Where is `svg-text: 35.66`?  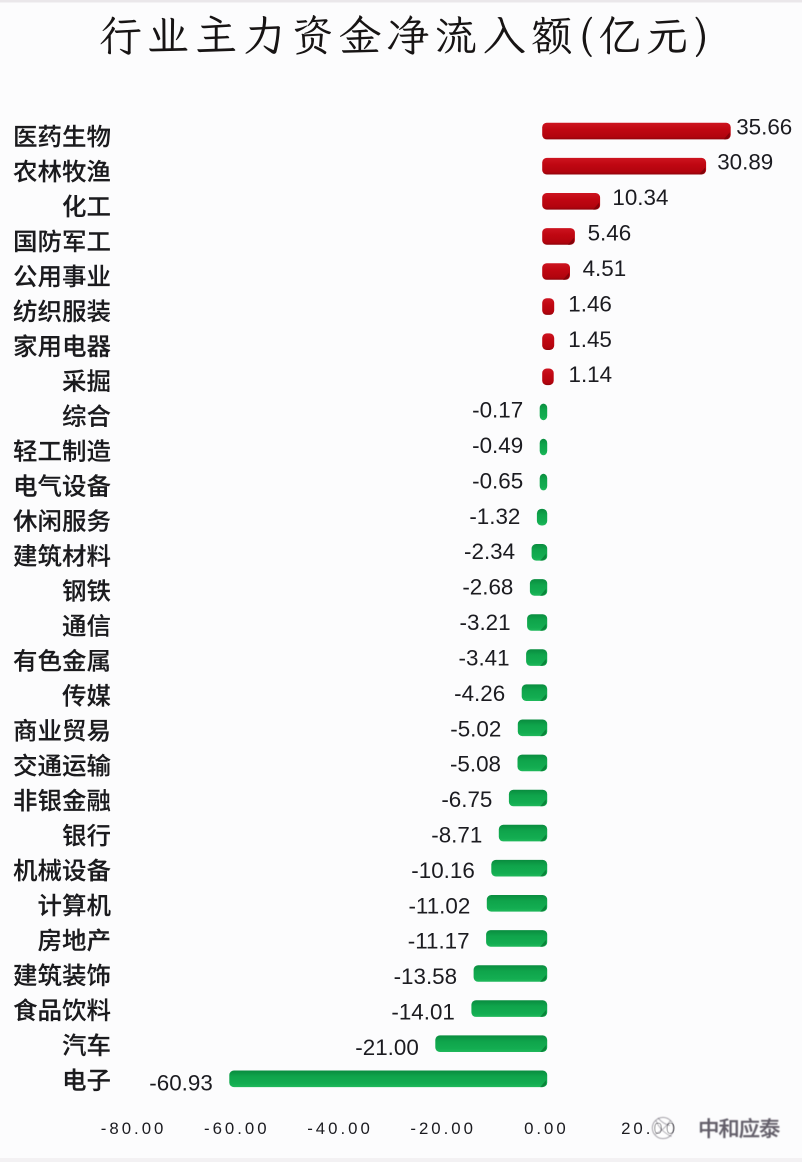 svg-text: 35.66 is located at coordinates (764, 126).